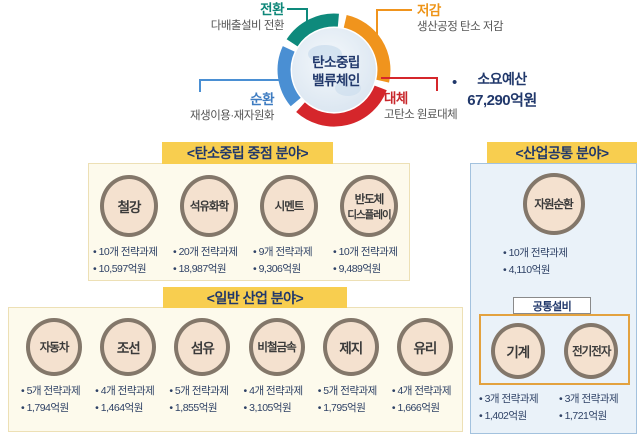  What do you see at coordinates (129, 206) in the screenshot?
I see `industry-circle: 철강` at bounding box center [129, 206].